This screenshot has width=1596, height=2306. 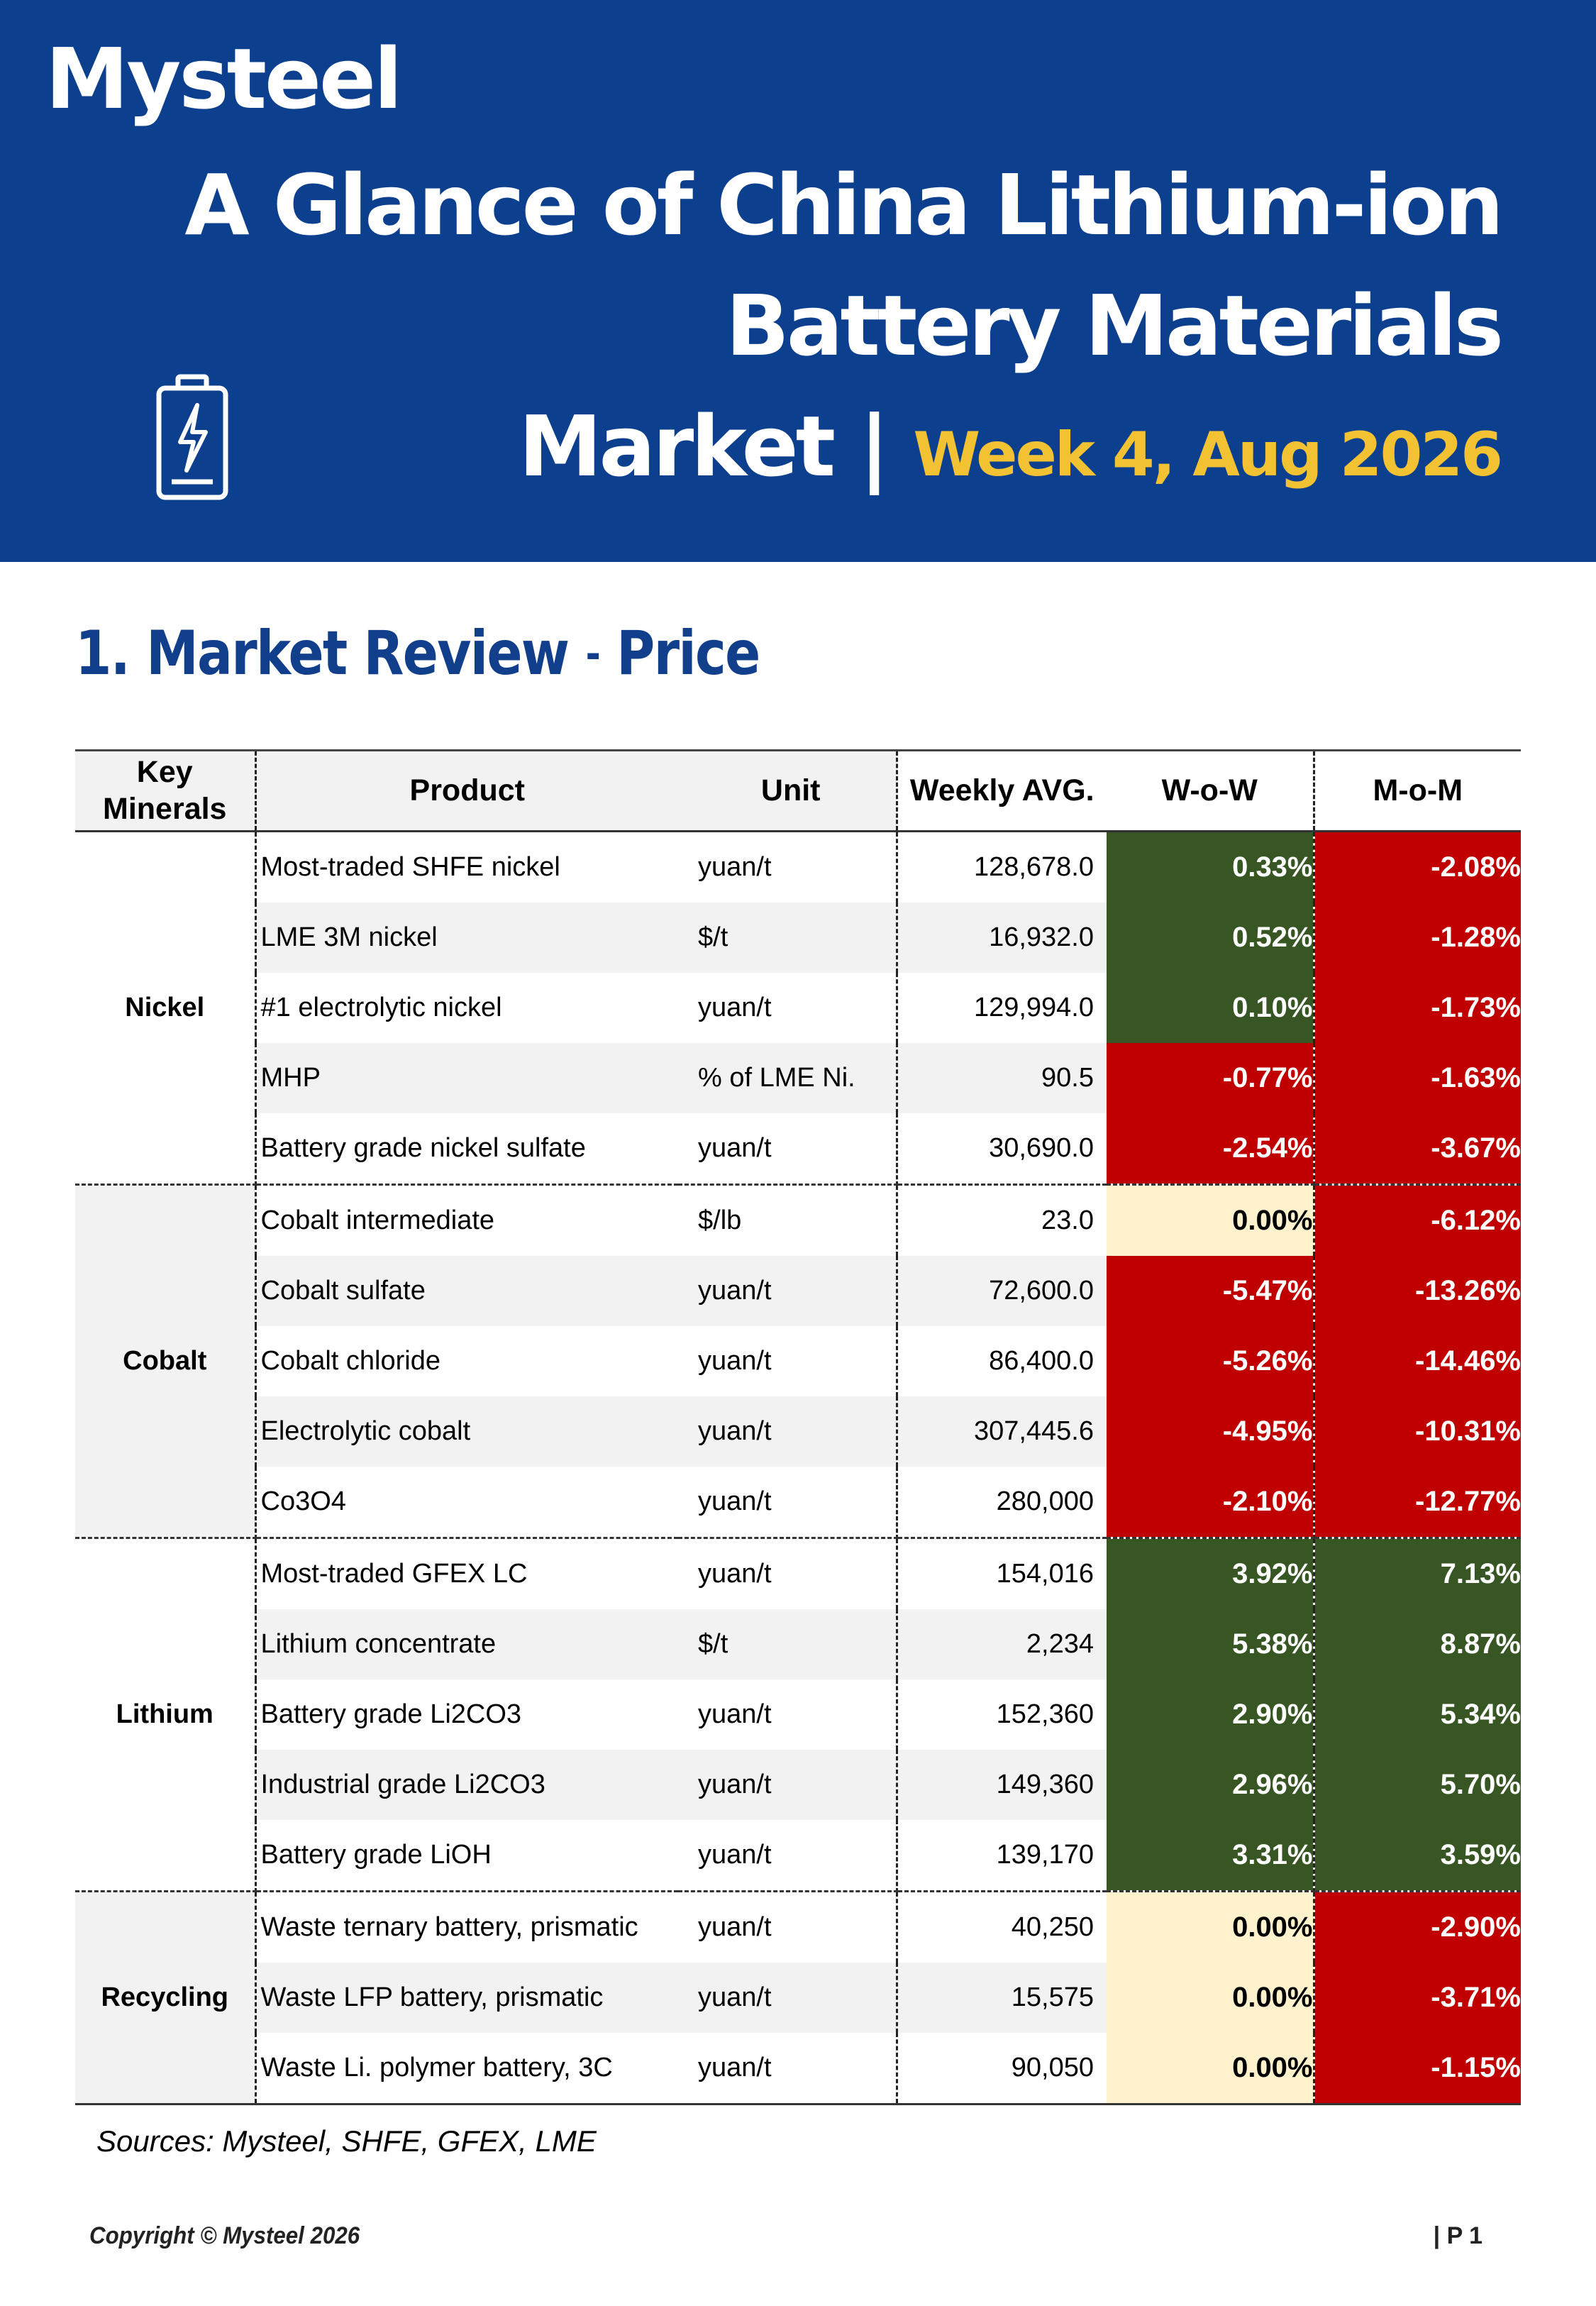 I want to click on wow-change: -5.47%, so click(x=1211, y=1291).